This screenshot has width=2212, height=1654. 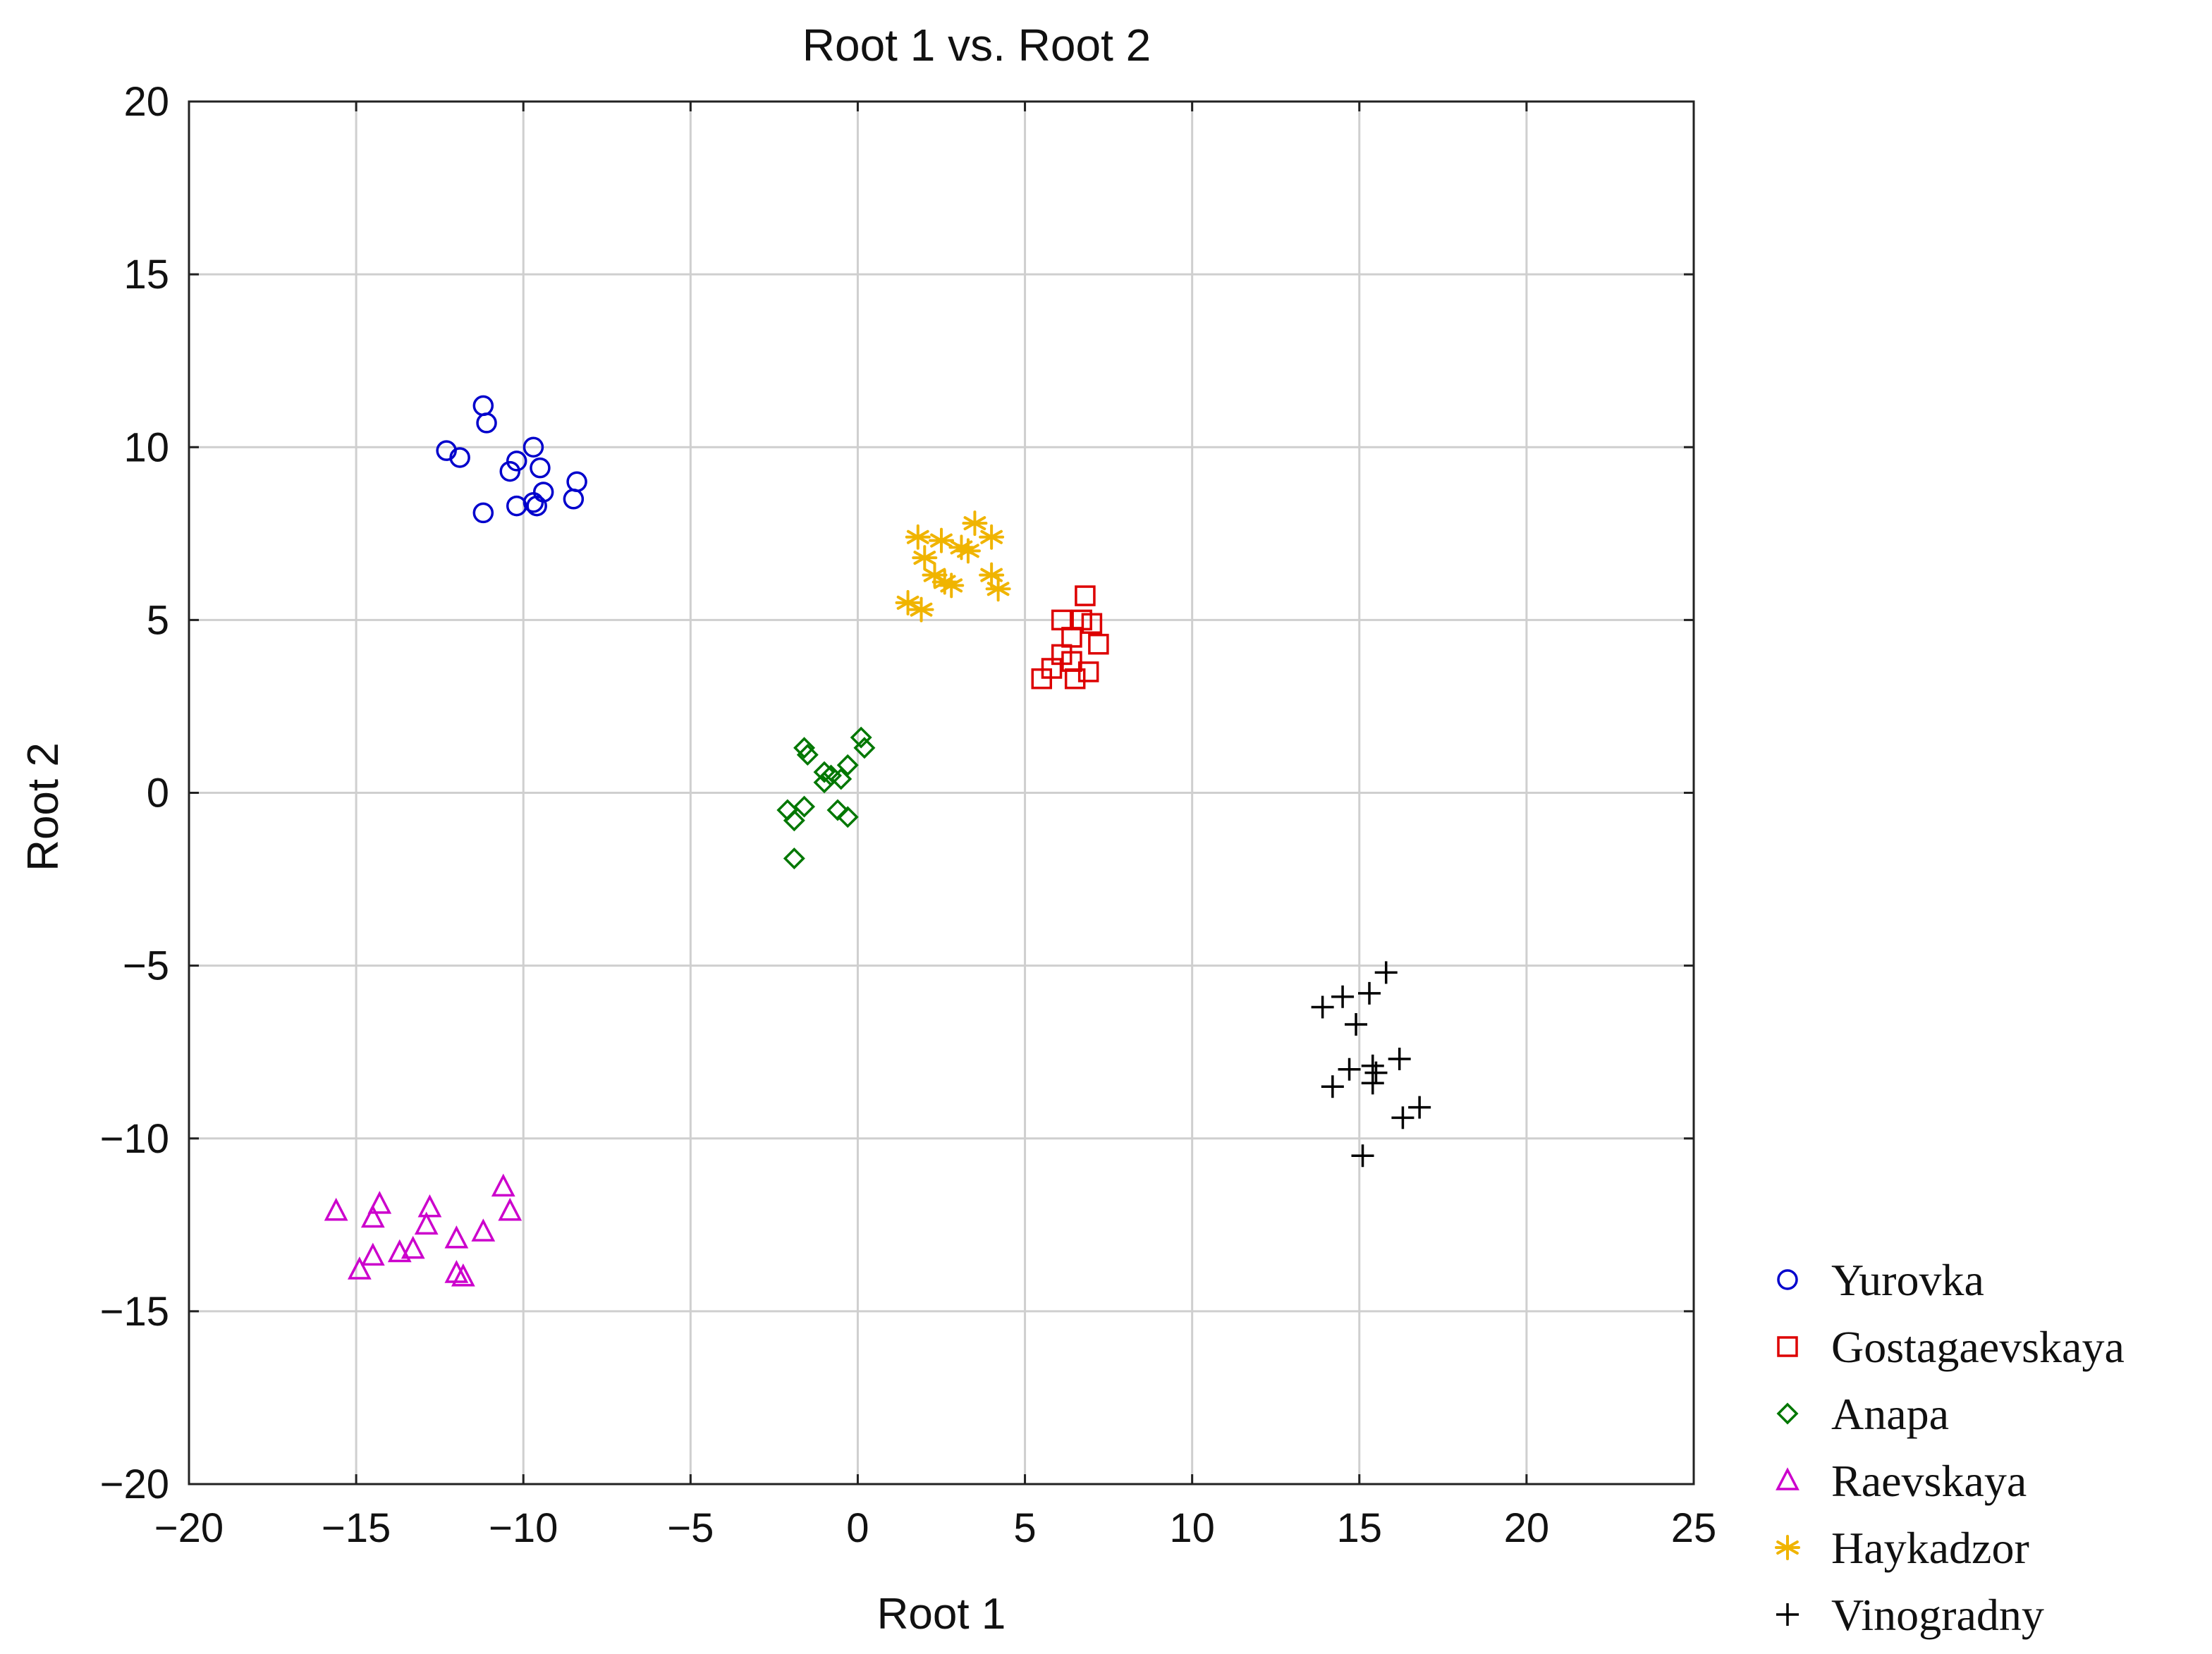 What do you see at coordinates (1890, 1414) in the screenshot?
I see `legend-label-anapa: Anapa` at bounding box center [1890, 1414].